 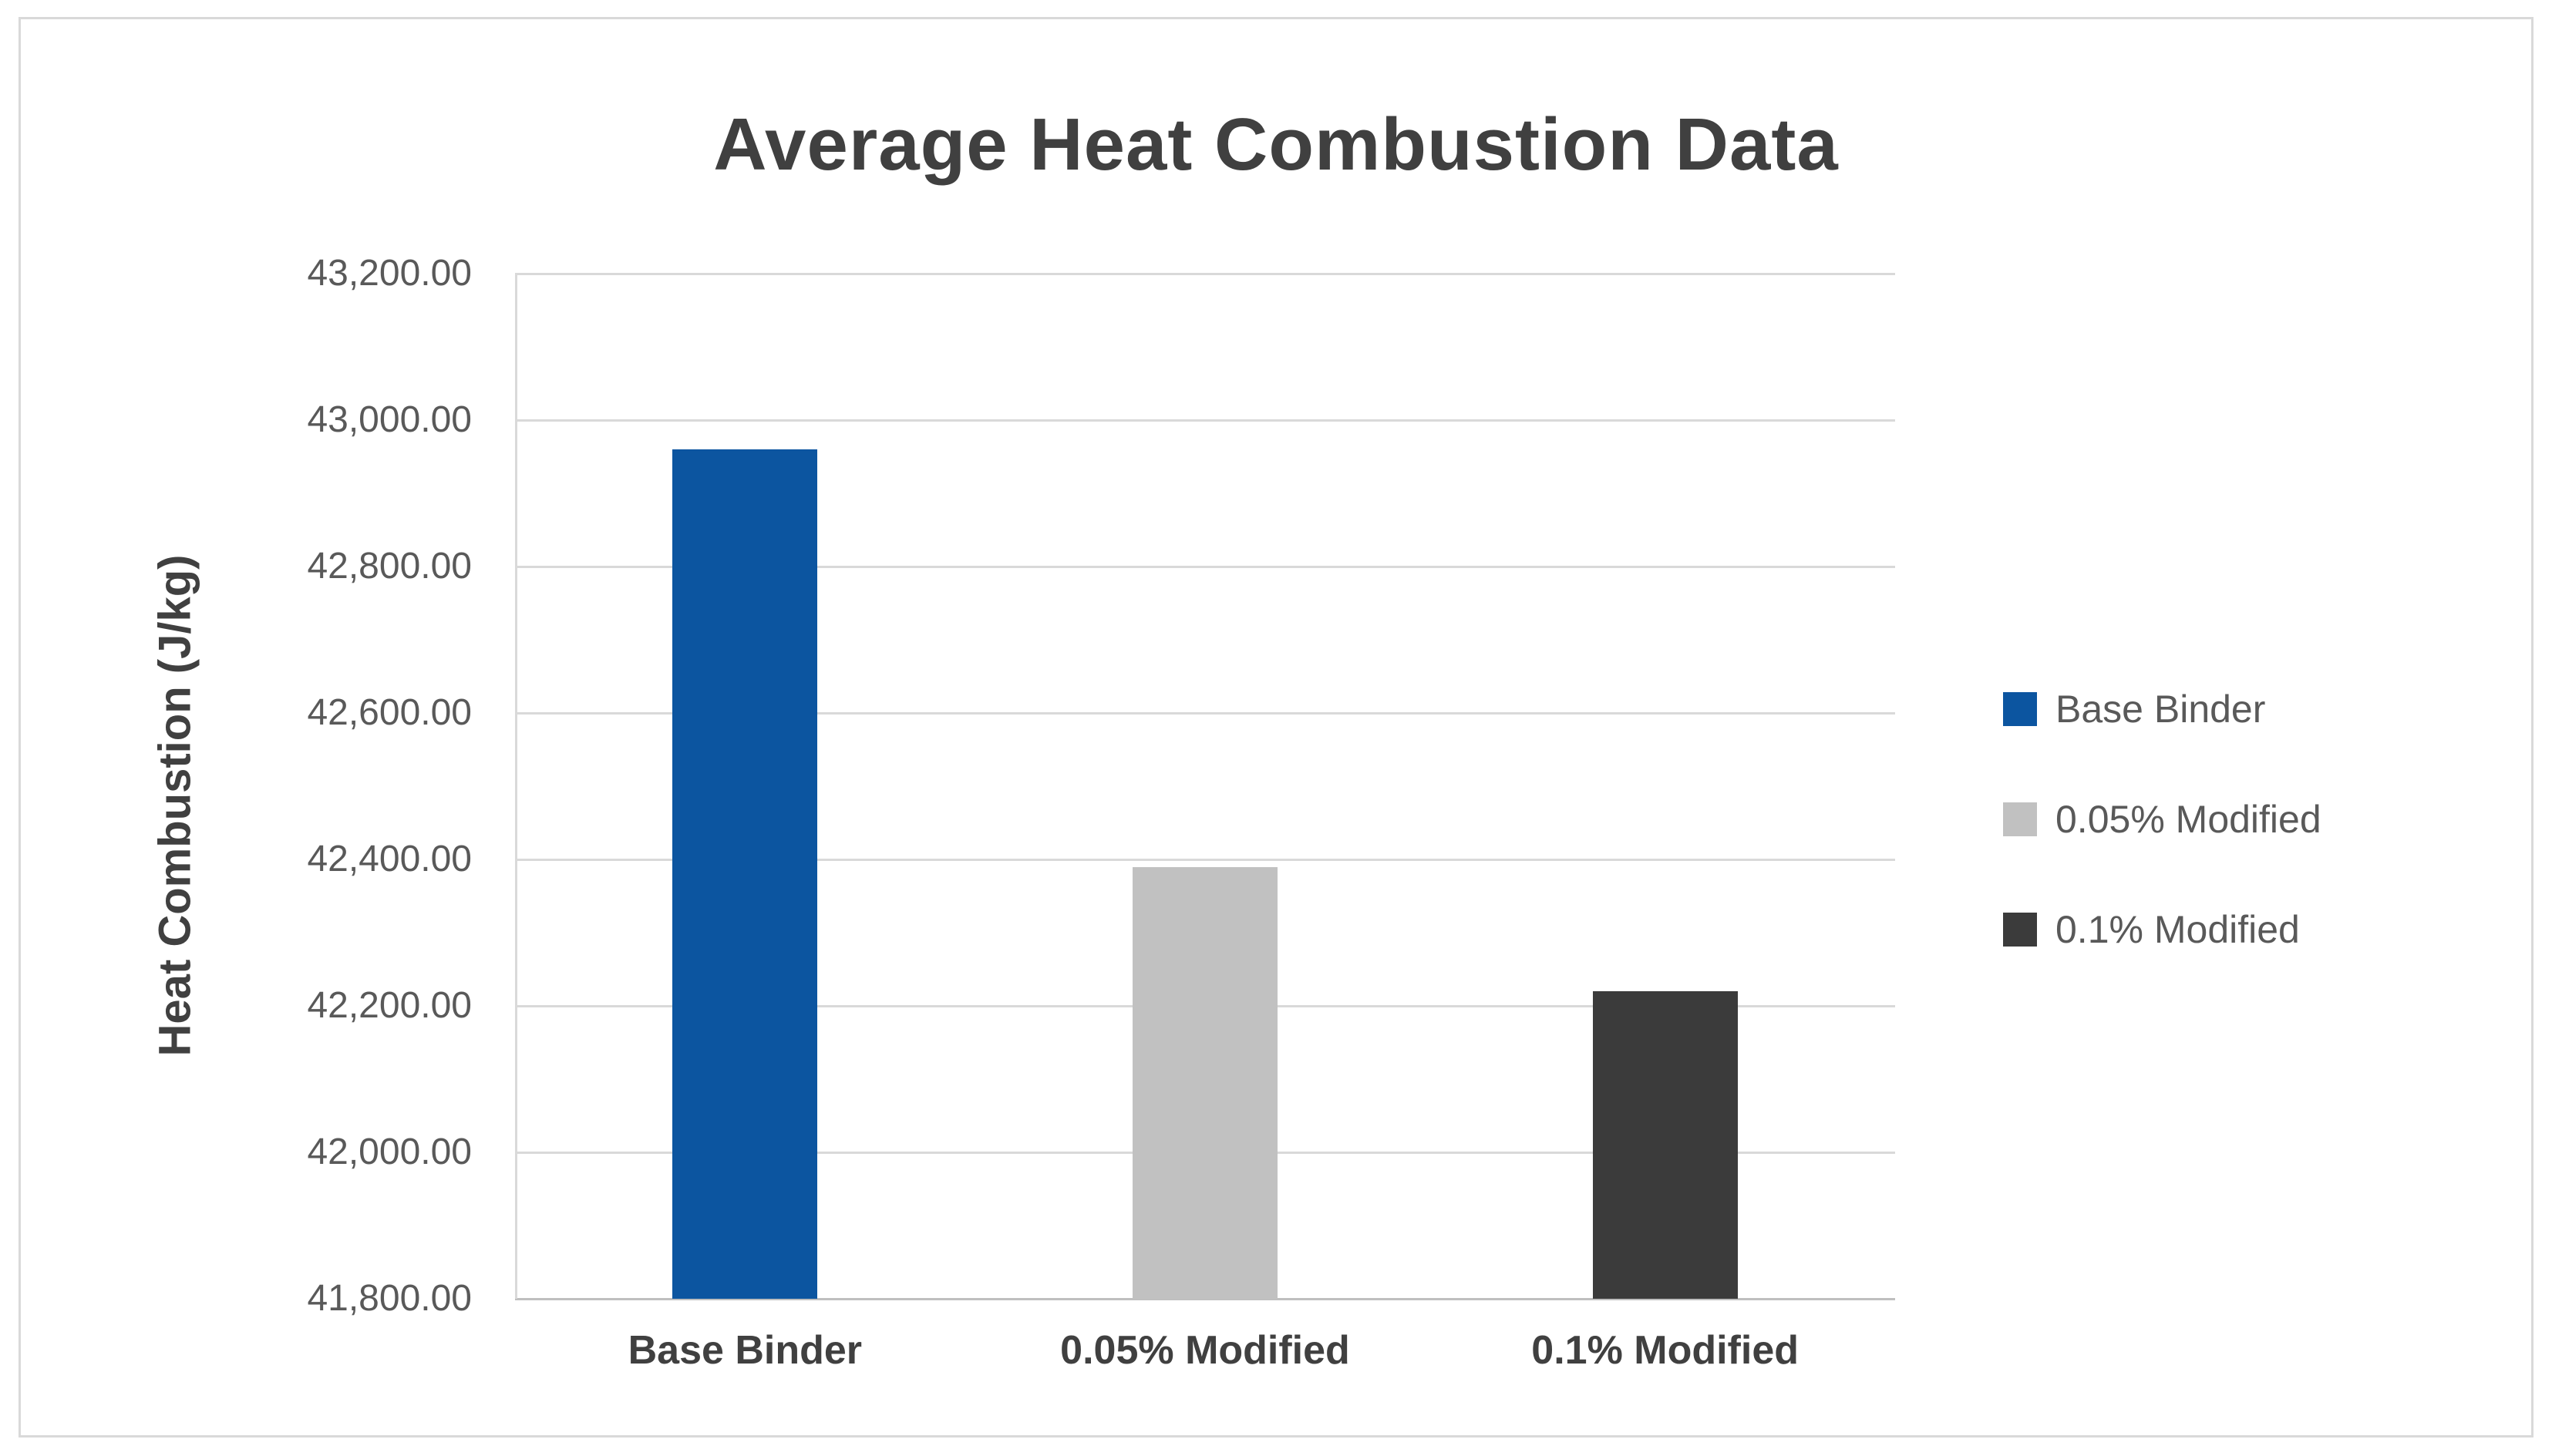 What do you see at coordinates (389, 859) in the screenshot?
I see `y-tick-label: 42,400.00` at bounding box center [389, 859].